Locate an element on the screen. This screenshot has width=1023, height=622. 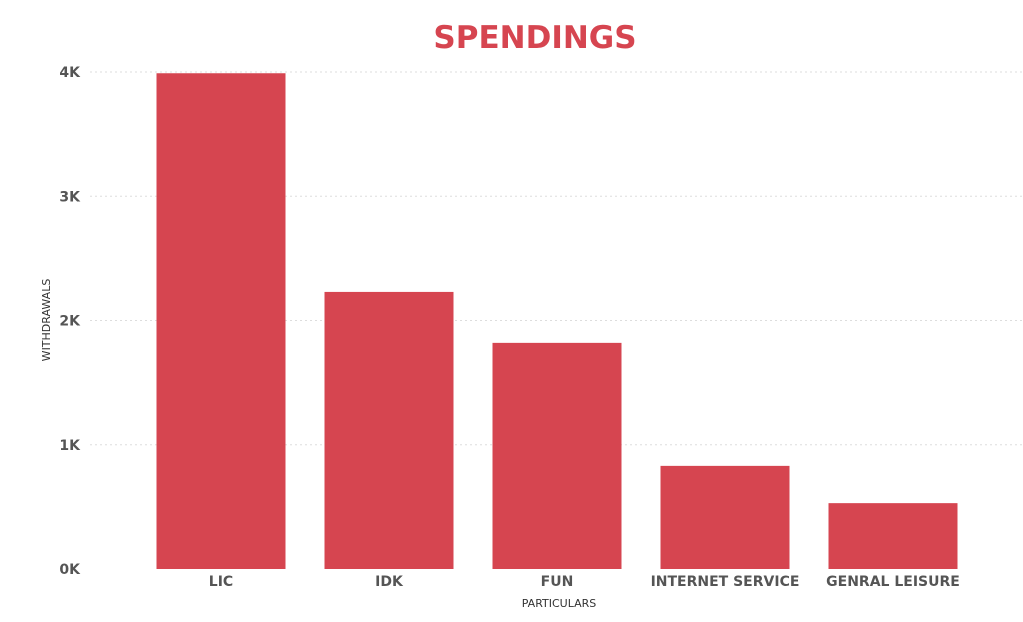
x-axis-title: PARTICULARS is located at coordinates (559, 603).